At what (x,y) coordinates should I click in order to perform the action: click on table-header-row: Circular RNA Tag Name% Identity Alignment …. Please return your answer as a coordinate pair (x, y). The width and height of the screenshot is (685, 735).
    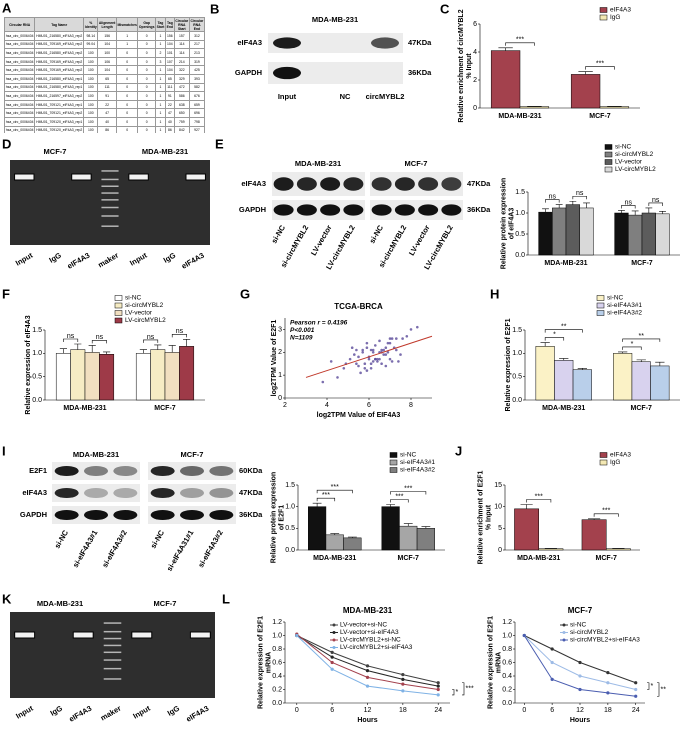
    Looking at the image, I should click on (104, 24).